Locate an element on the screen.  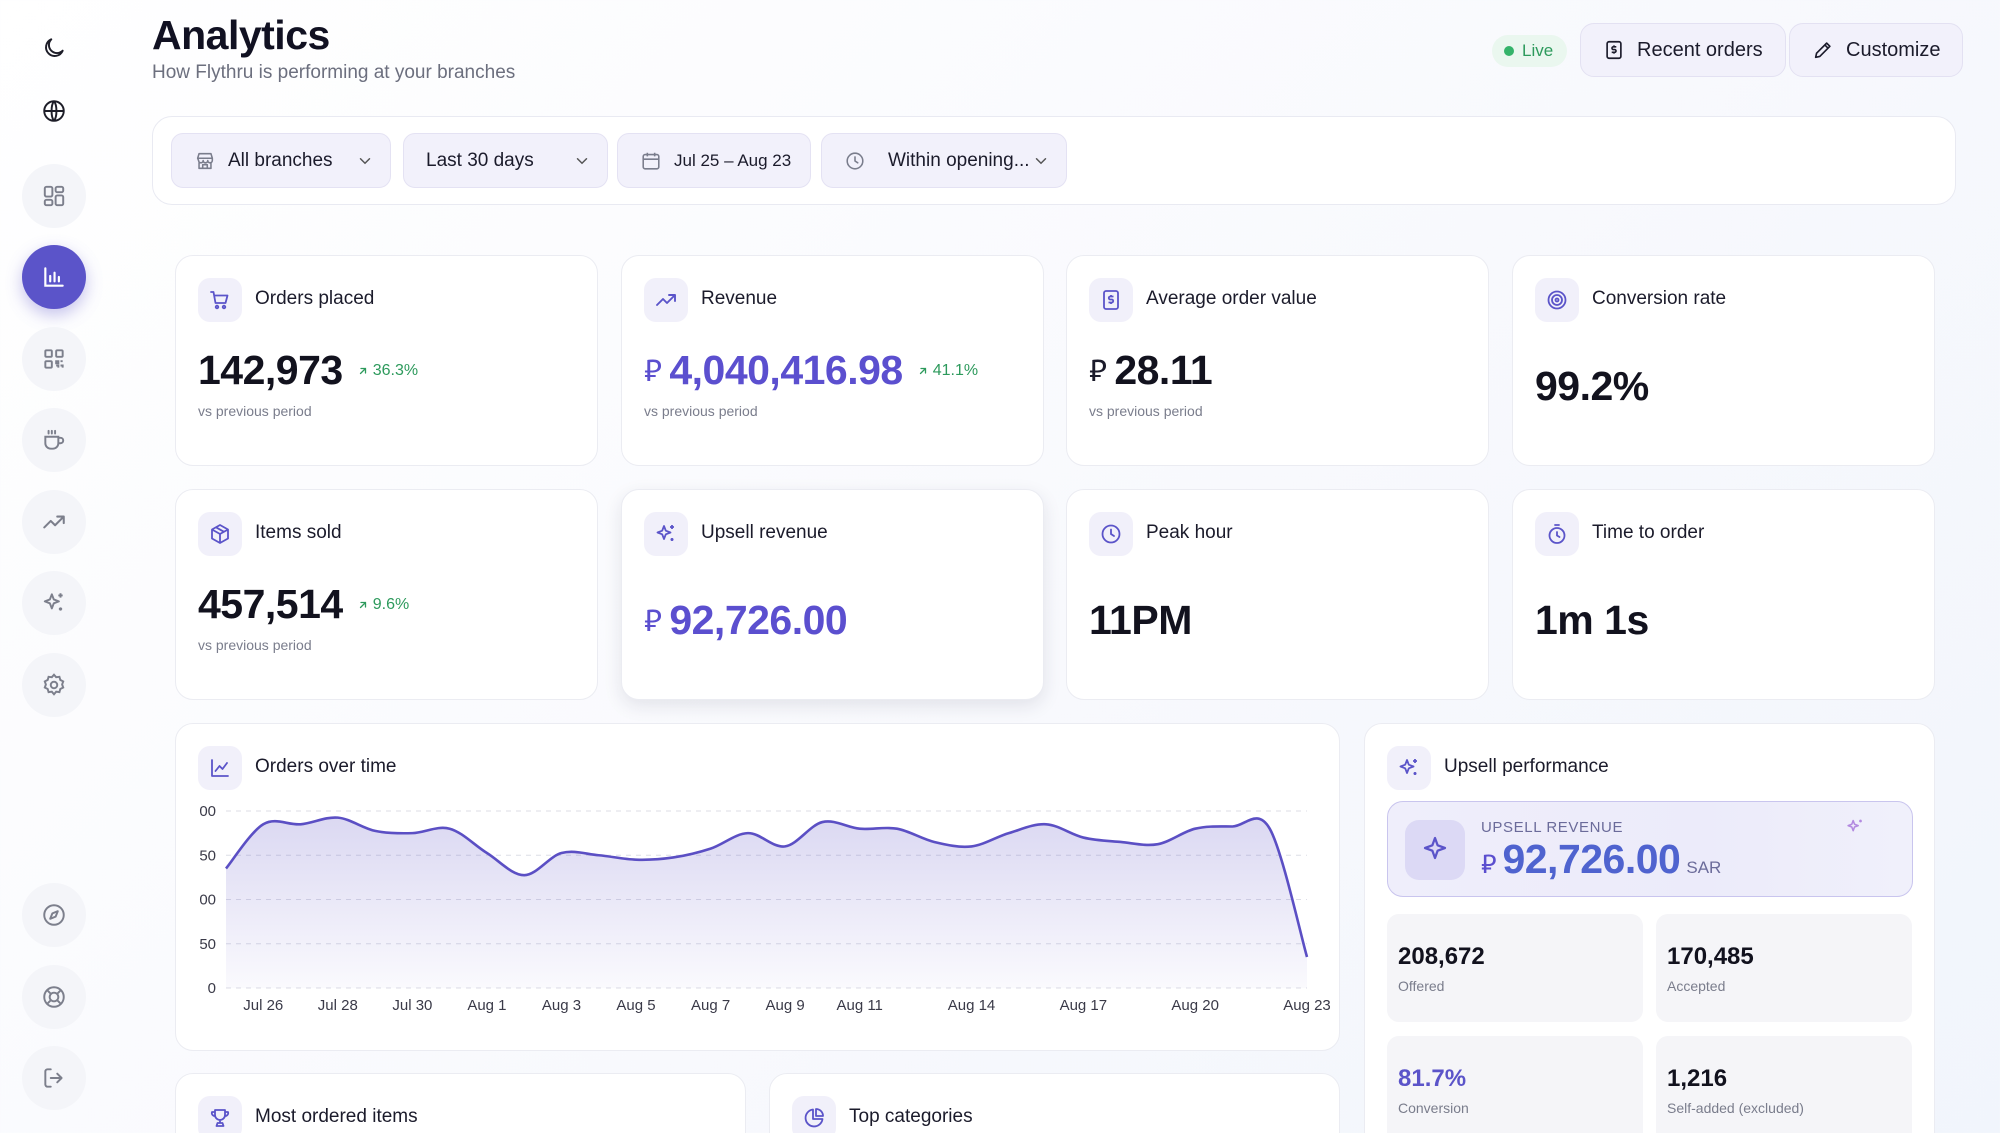
sidebar-item-explore is located at coordinates (54, 915).